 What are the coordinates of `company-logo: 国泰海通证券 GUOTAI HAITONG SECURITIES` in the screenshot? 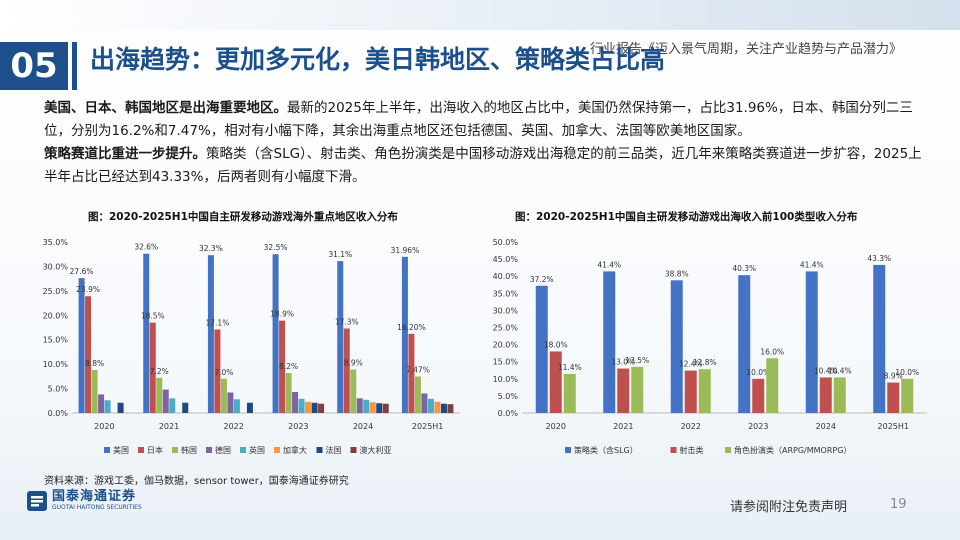 It's located at (84, 501).